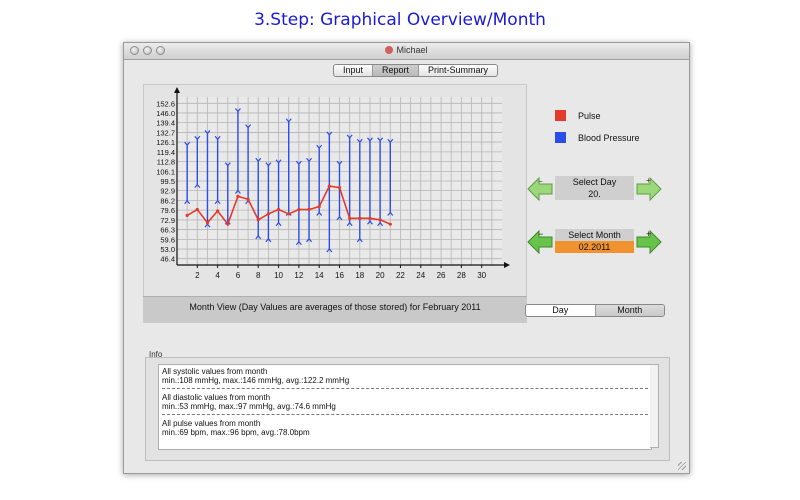 Image resolution: width=800 pixels, height=500 pixels. What do you see at coordinates (682, 466) in the screenshot?
I see `resize-grip-icon` at bounding box center [682, 466].